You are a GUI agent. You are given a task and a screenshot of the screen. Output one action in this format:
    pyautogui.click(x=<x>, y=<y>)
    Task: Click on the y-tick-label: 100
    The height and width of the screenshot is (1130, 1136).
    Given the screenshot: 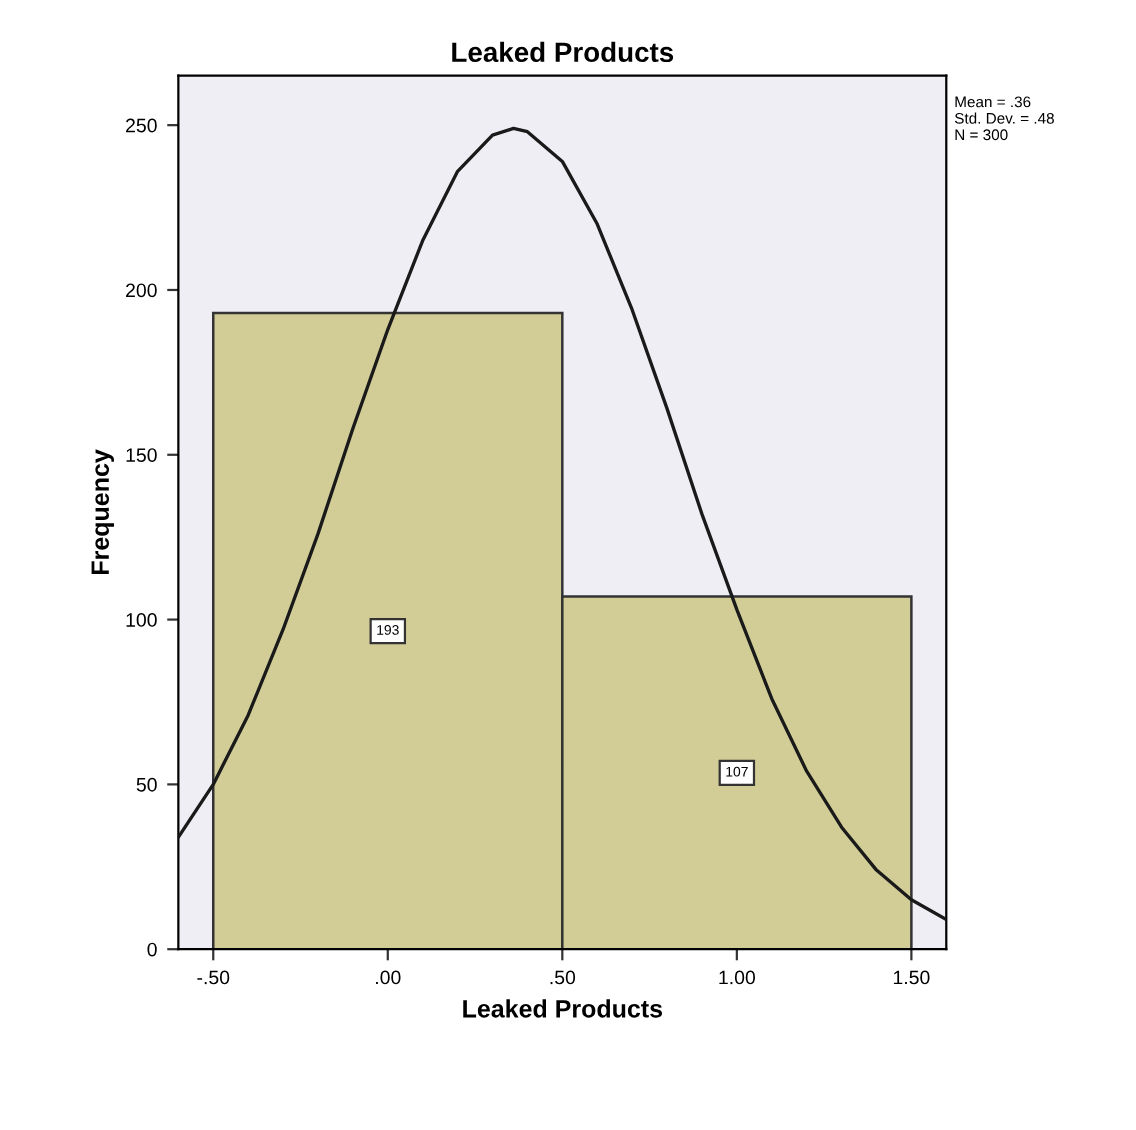 What is the action you would take?
    pyautogui.click(x=141, y=620)
    